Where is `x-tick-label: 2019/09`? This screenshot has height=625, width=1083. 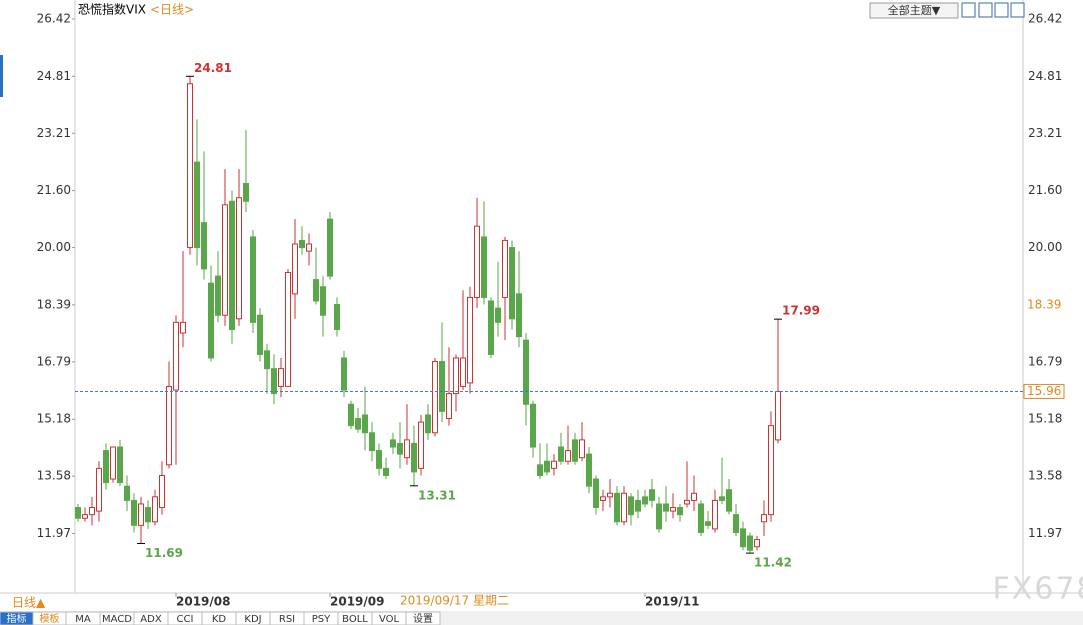
x-tick-label: 2019/09 is located at coordinates (357, 602).